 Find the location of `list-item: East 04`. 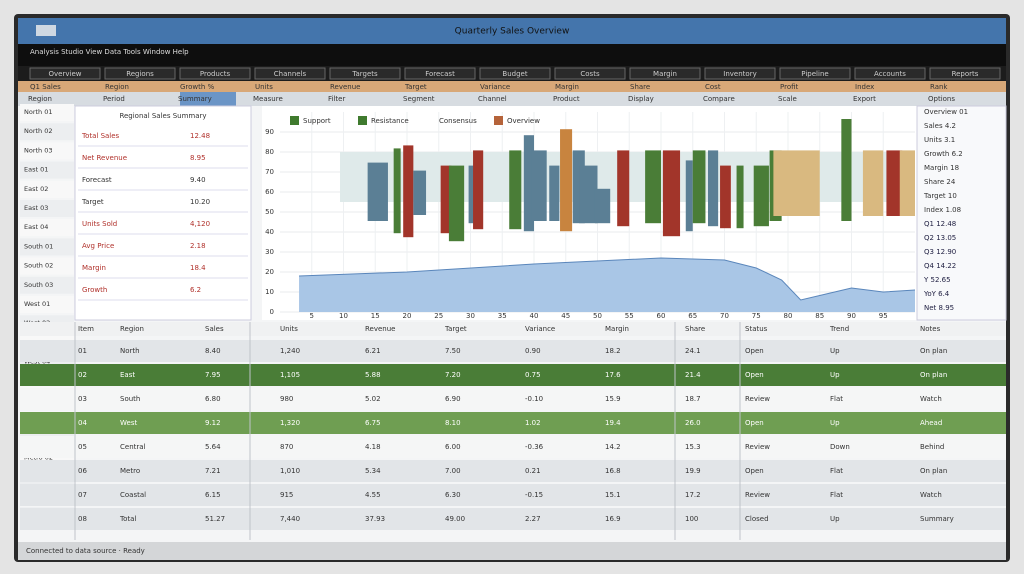

list-item: East 04 is located at coordinates (36, 227).